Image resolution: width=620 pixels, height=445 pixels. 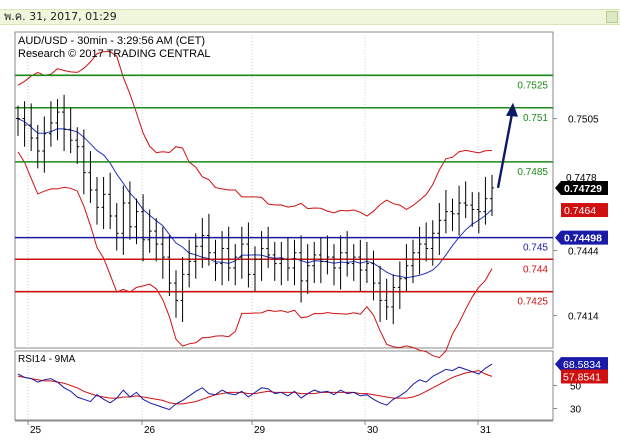 I want to click on rsi-ma-line, so click(x=255, y=387).